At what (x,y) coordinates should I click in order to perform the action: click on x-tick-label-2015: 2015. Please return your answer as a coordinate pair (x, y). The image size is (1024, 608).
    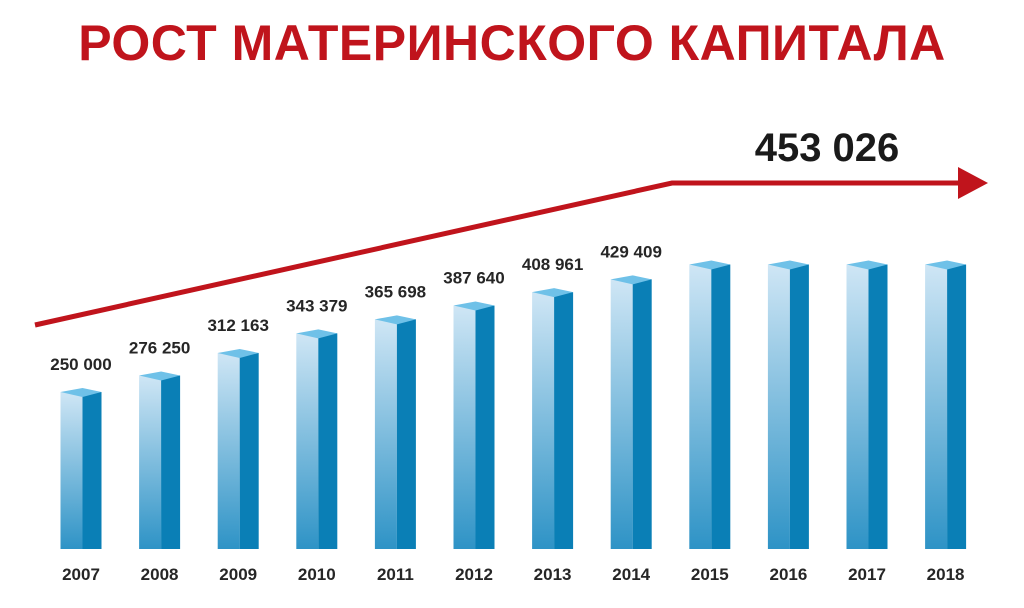
    Looking at the image, I should click on (710, 574).